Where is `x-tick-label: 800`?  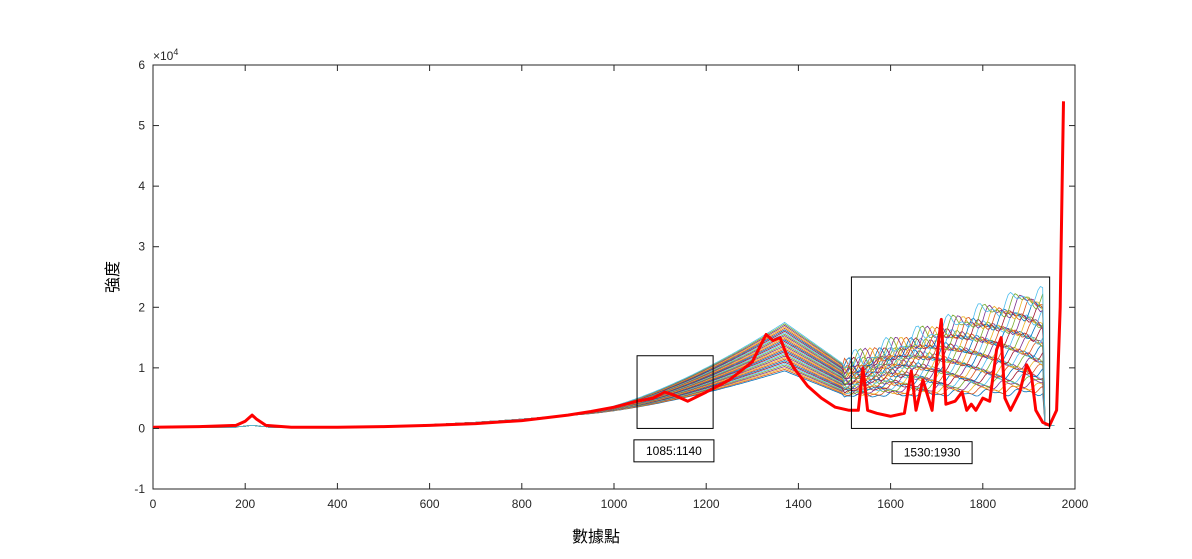 x-tick-label: 800 is located at coordinates (522, 504).